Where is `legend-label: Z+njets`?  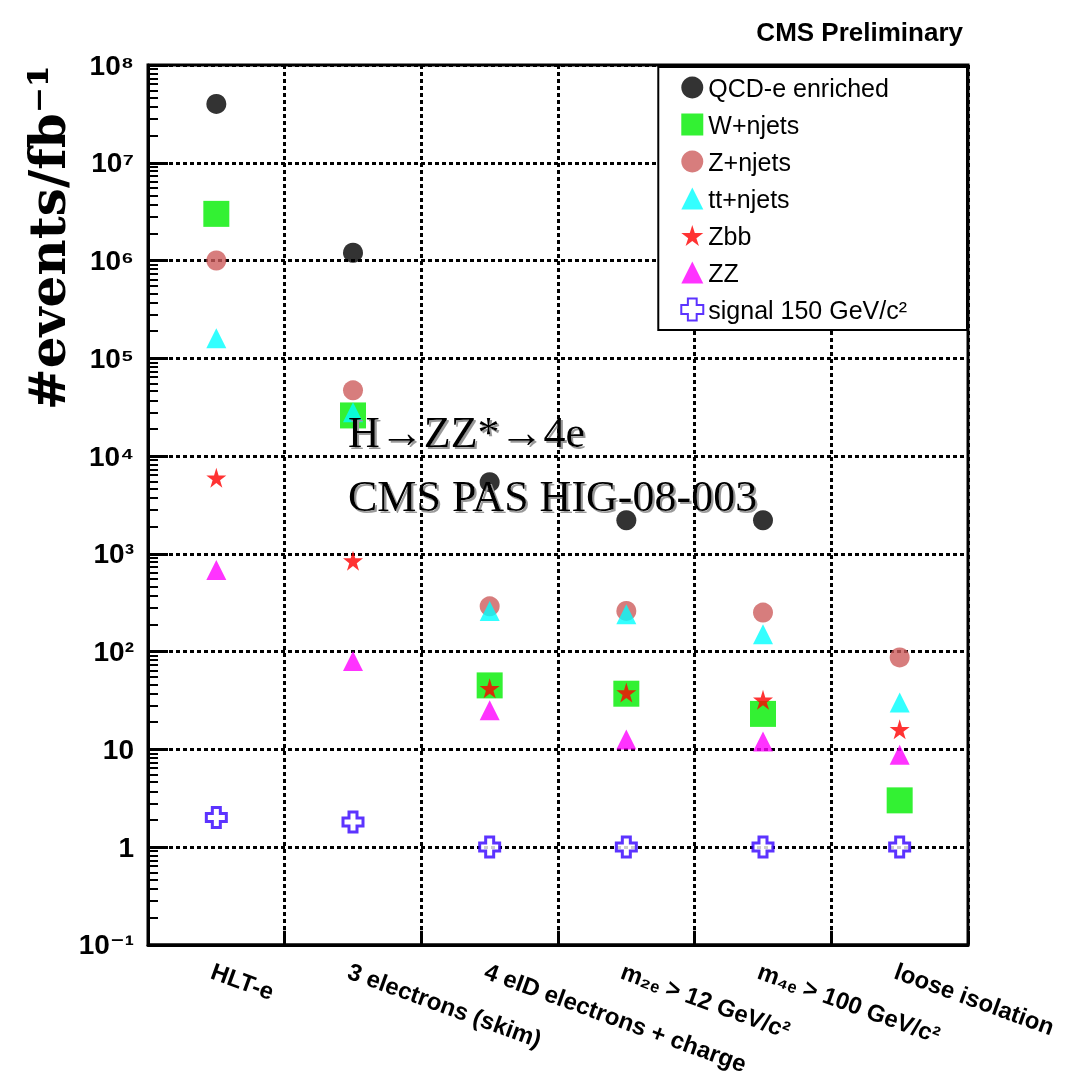
legend-label: Z+njets is located at coordinates (749, 161).